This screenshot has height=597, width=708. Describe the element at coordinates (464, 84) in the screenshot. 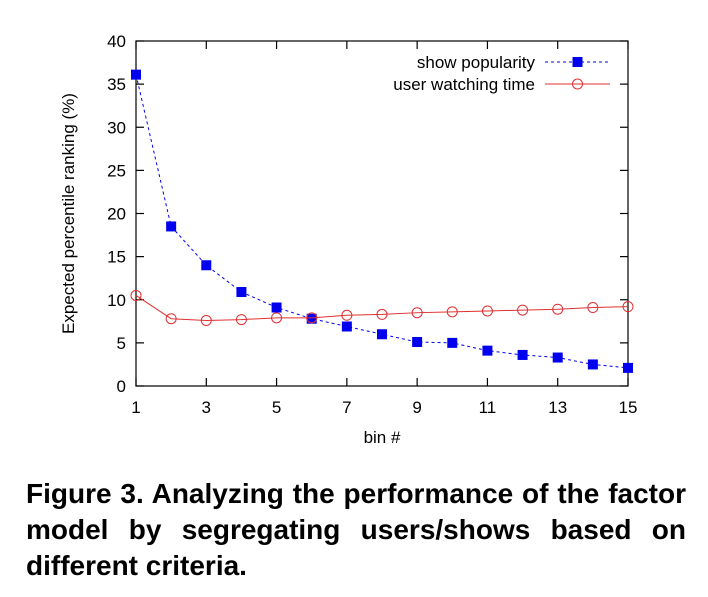

I see `legend-label-2: user watching time` at that location.